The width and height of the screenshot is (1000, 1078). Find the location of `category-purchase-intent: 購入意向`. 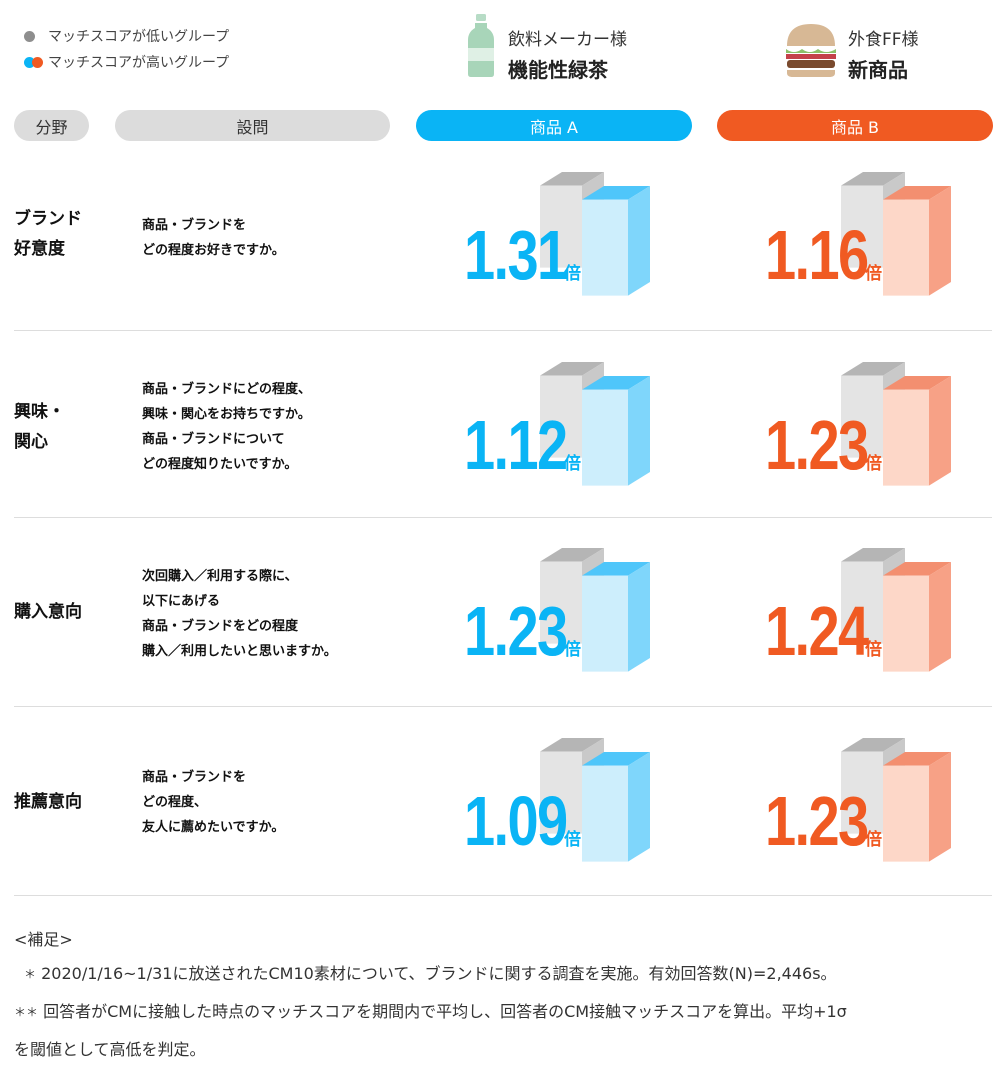

category-purchase-intent: 購入意向 is located at coordinates (64, 612).